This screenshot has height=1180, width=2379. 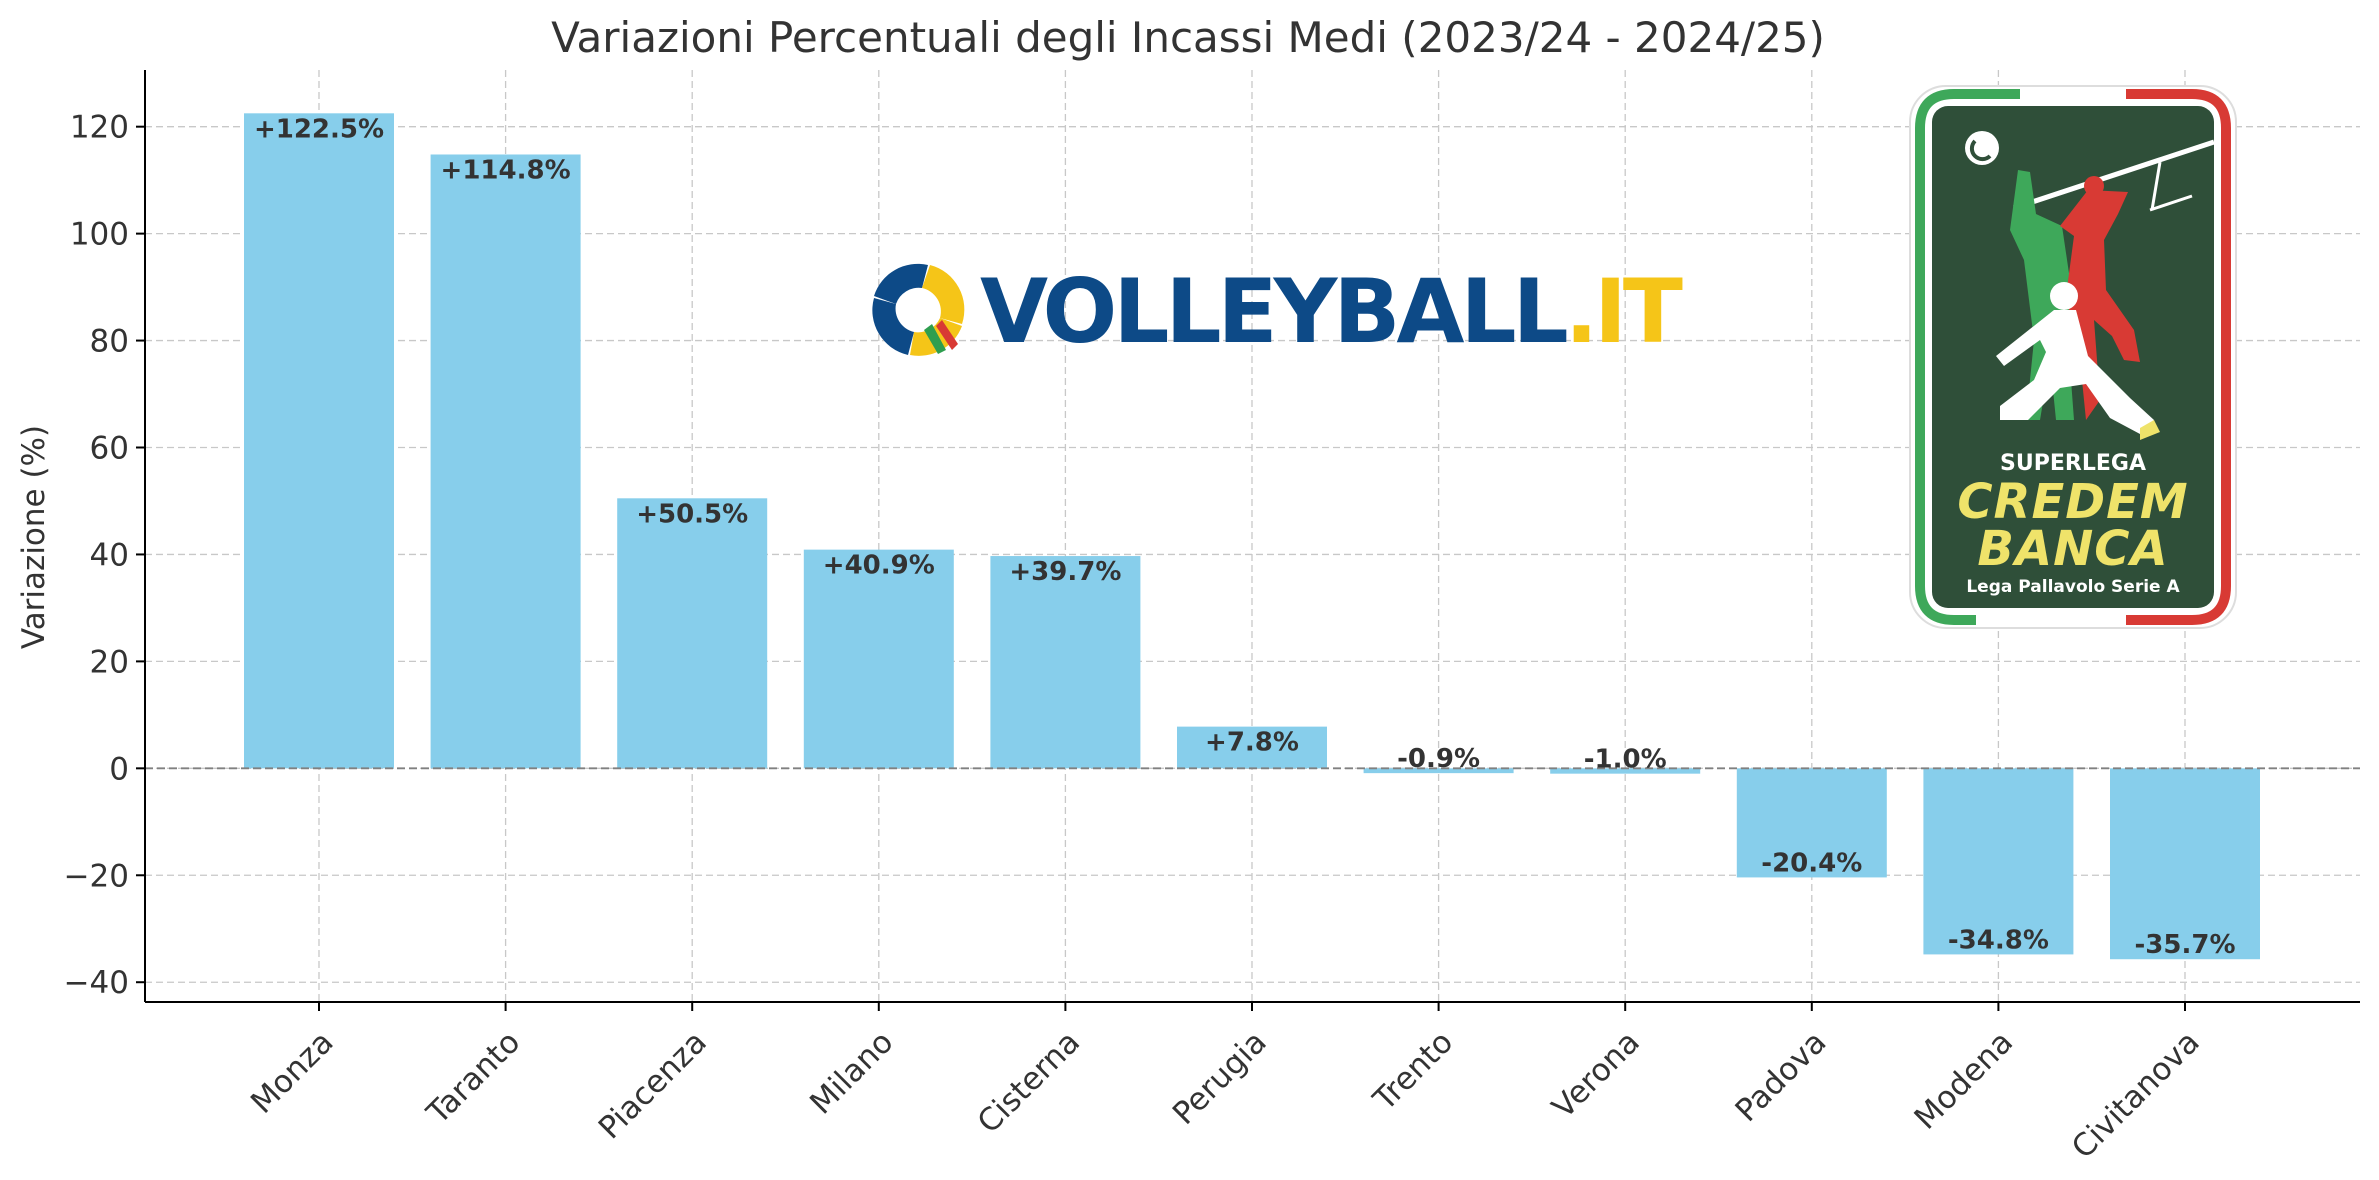 What do you see at coordinates (109, 555) in the screenshot?
I see `y-tick-label: 40` at bounding box center [109, 555].